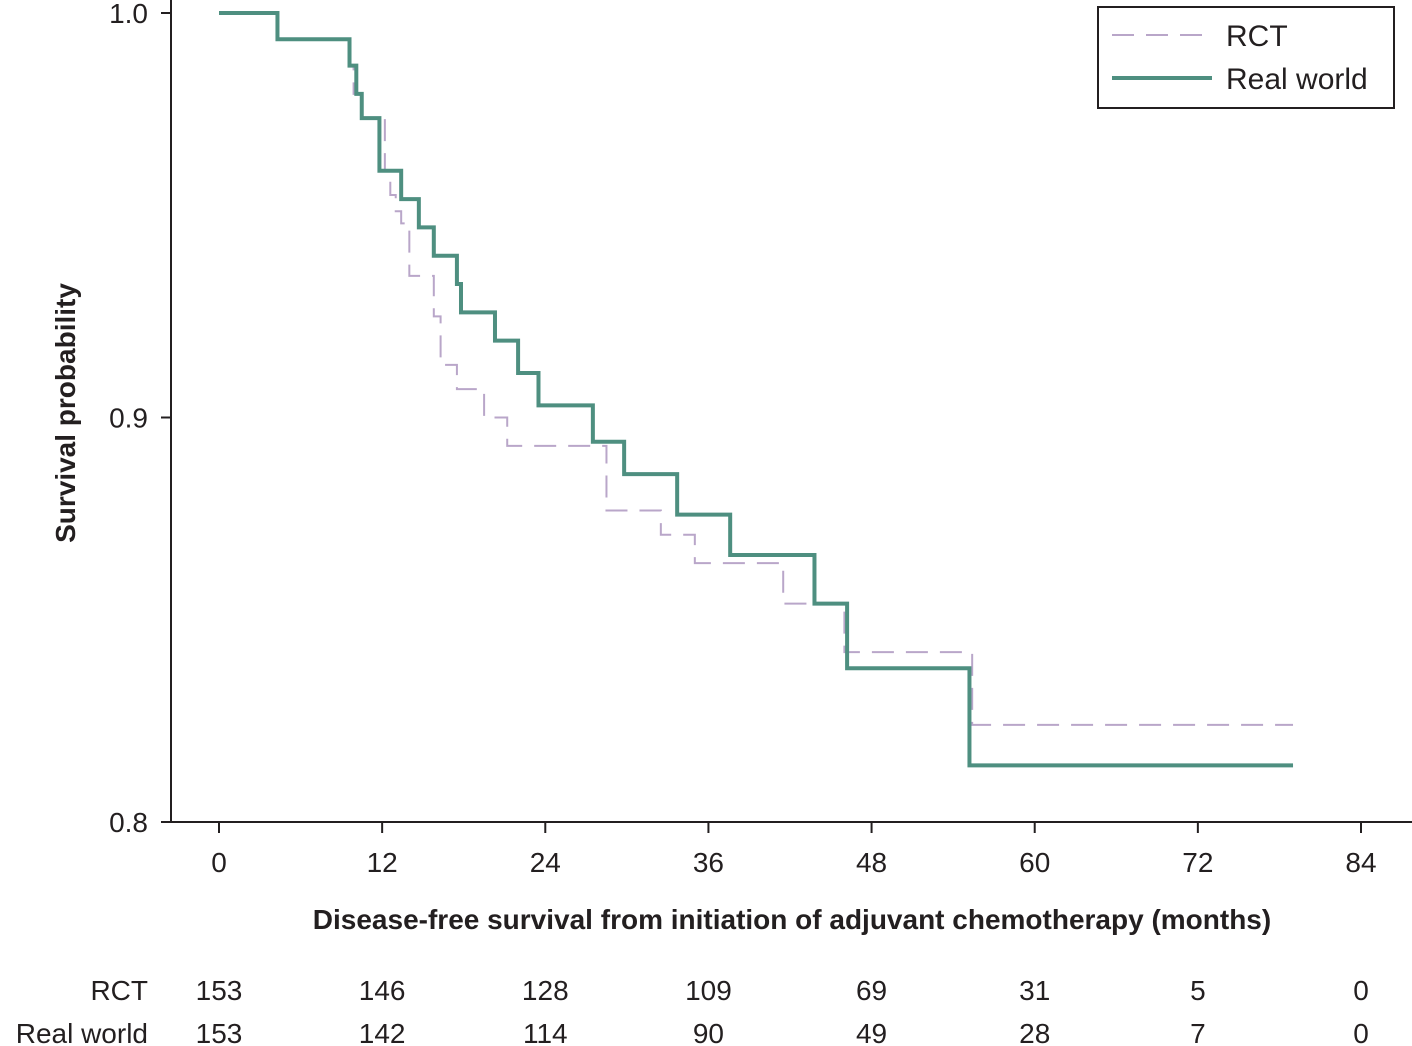  I want to click on y-ticks: 0.8 0.9 1.0, so click(140, 419).